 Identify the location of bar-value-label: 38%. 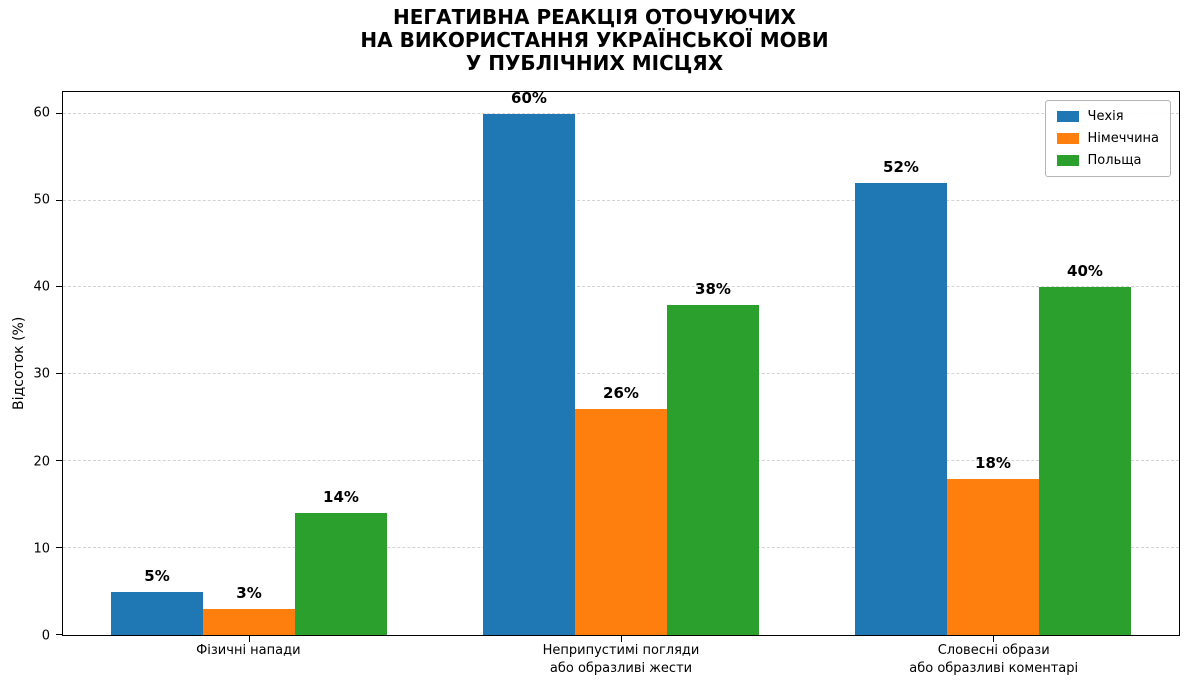
(713, 288).